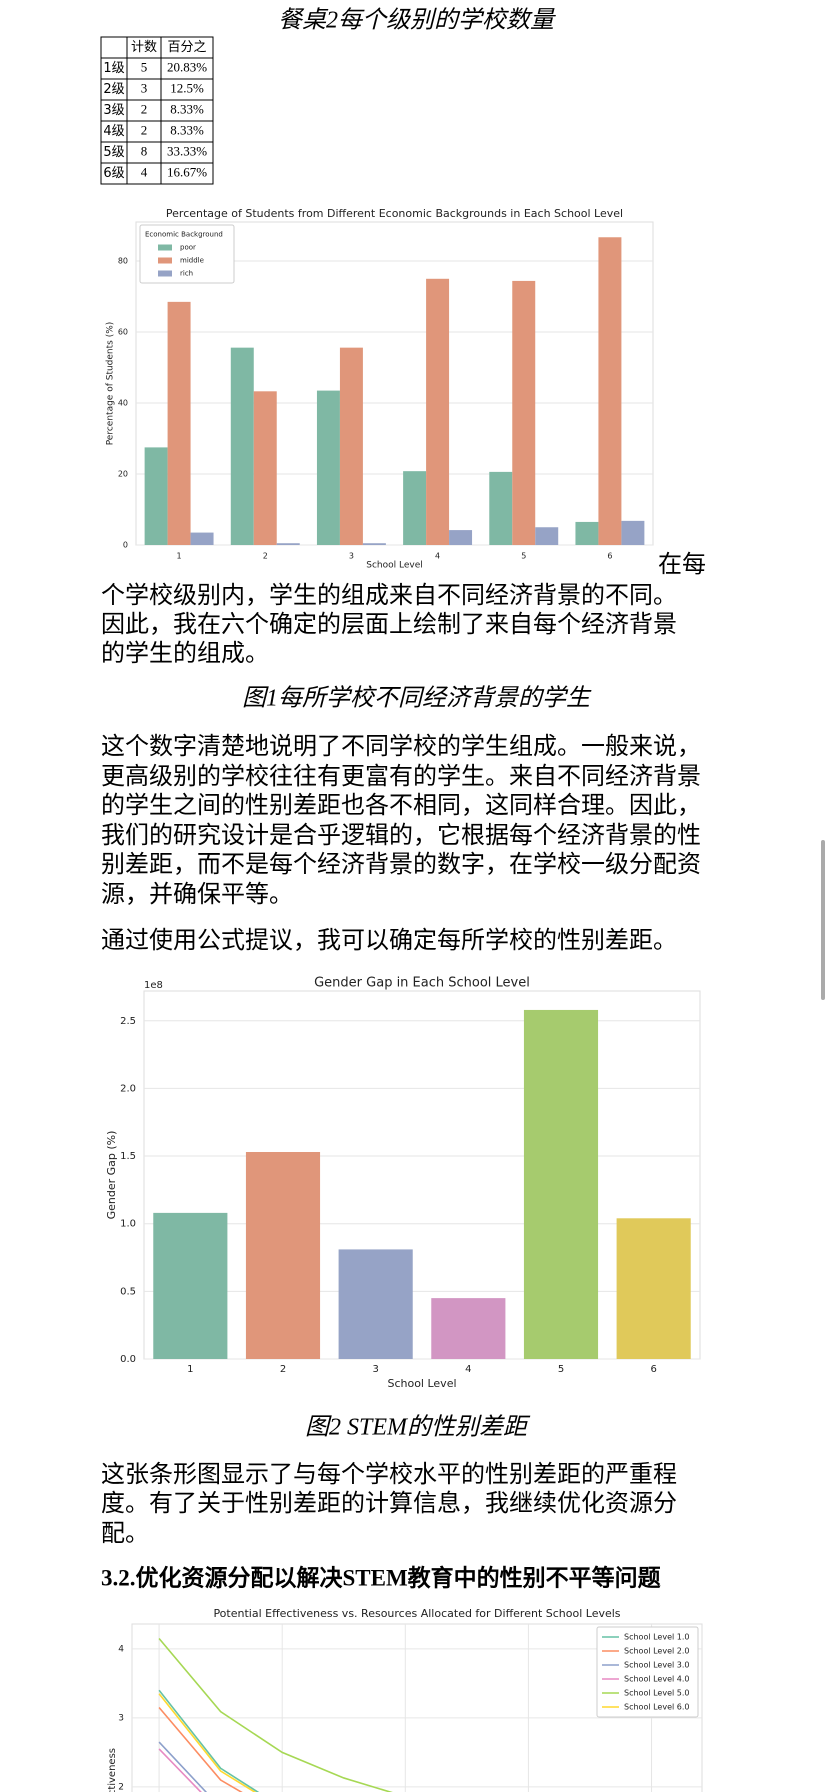 The height and width of the screenshot is (1792, 828). Describe the element at coordinates (418, 1427) in the screenshot. I see `figure-caption: 图2 STEM的性别差距` at that location.